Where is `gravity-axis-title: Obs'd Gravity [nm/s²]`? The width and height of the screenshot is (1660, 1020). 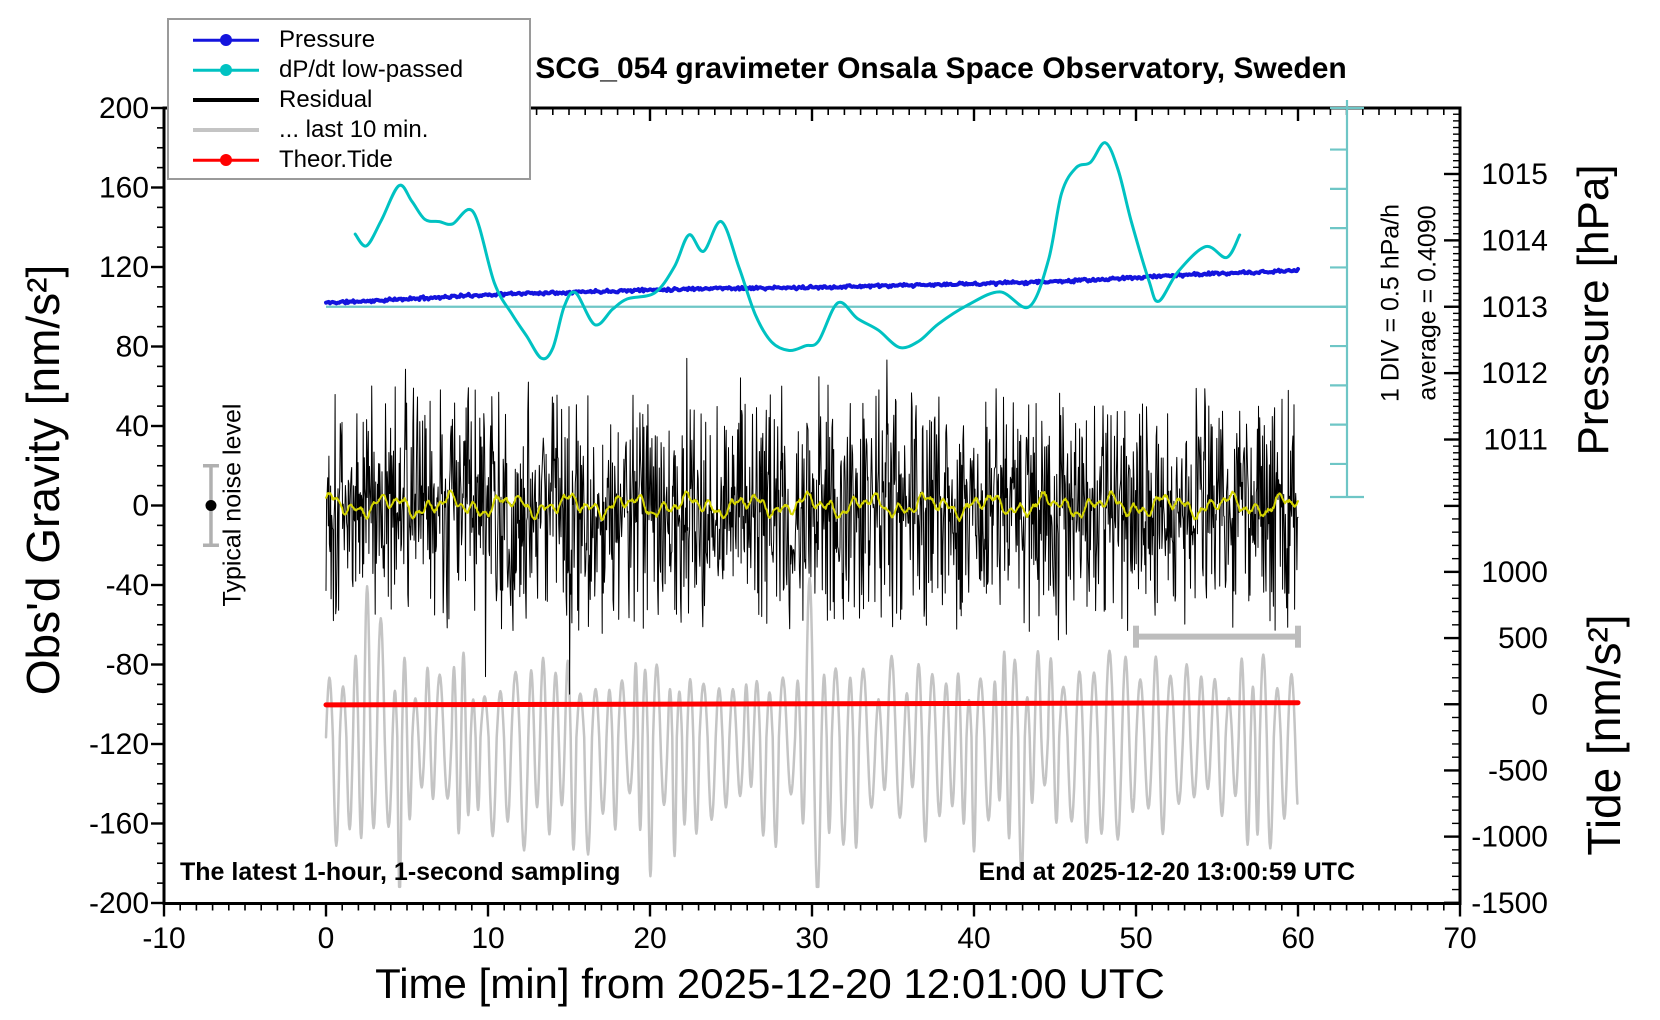 gravity-axis-title: Obs'd Gravity [nm/s²] is located at coordinates (43, 480).